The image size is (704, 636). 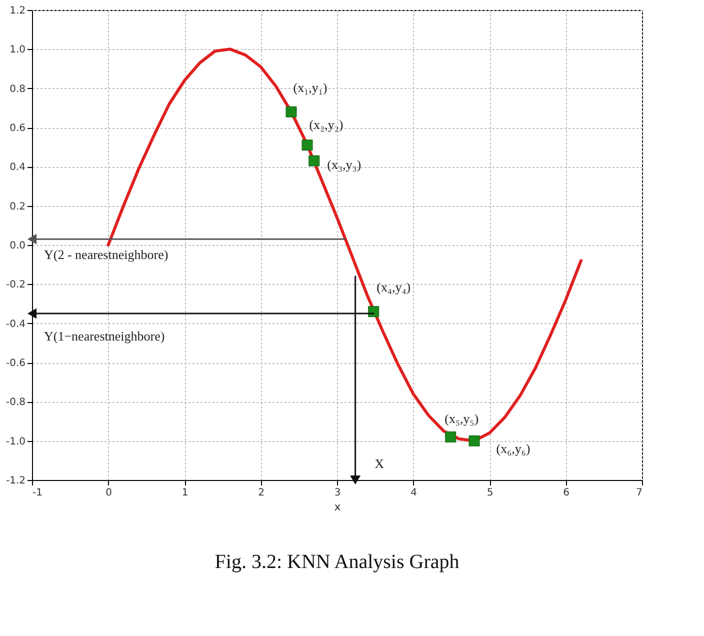 I want to click on x-tick-label: 3, so click(x=337, y=493).